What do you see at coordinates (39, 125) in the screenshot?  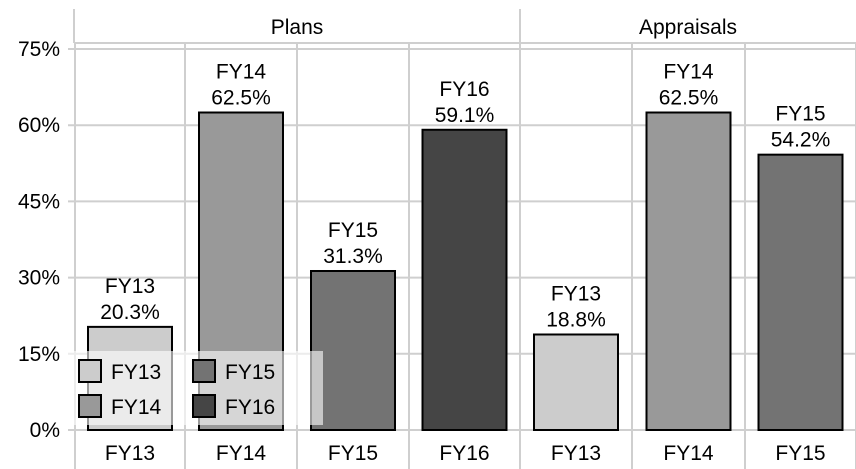 I see `y-tick-label: 60%` at bounding box center [39, 125].